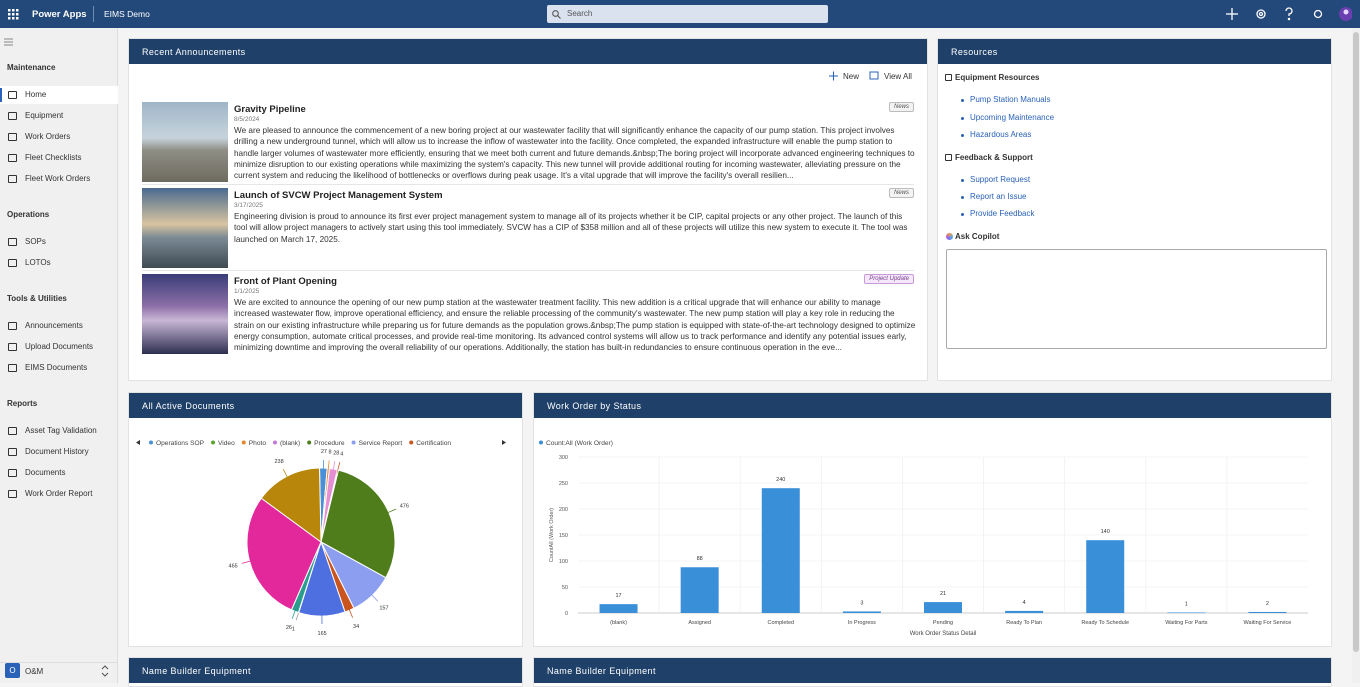 This screenshot has width=1360, height=687. Describe the element at coordinates (93, 14) in the screenshot. I see `divider` at that location.